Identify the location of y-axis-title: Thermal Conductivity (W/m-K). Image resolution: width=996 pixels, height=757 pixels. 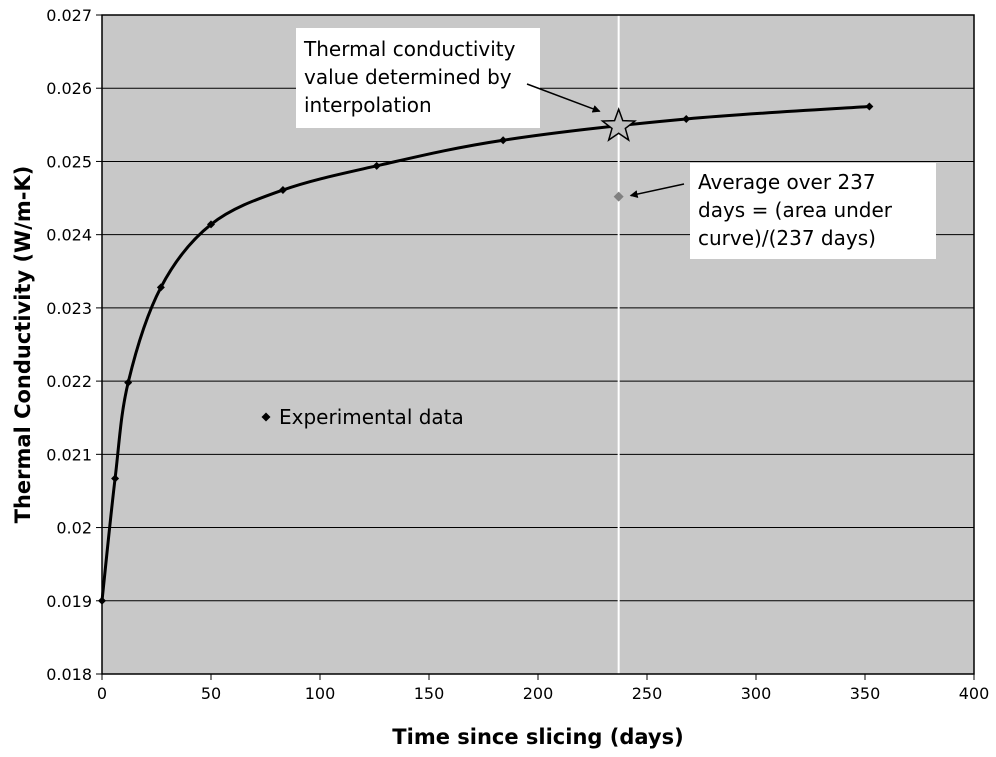
(23, 345).